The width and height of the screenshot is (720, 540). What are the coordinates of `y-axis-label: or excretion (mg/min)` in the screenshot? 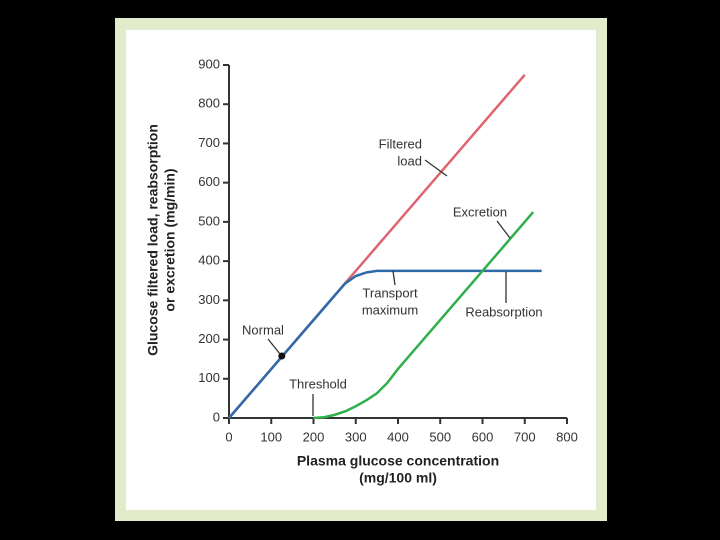 It's located at (170, 239).